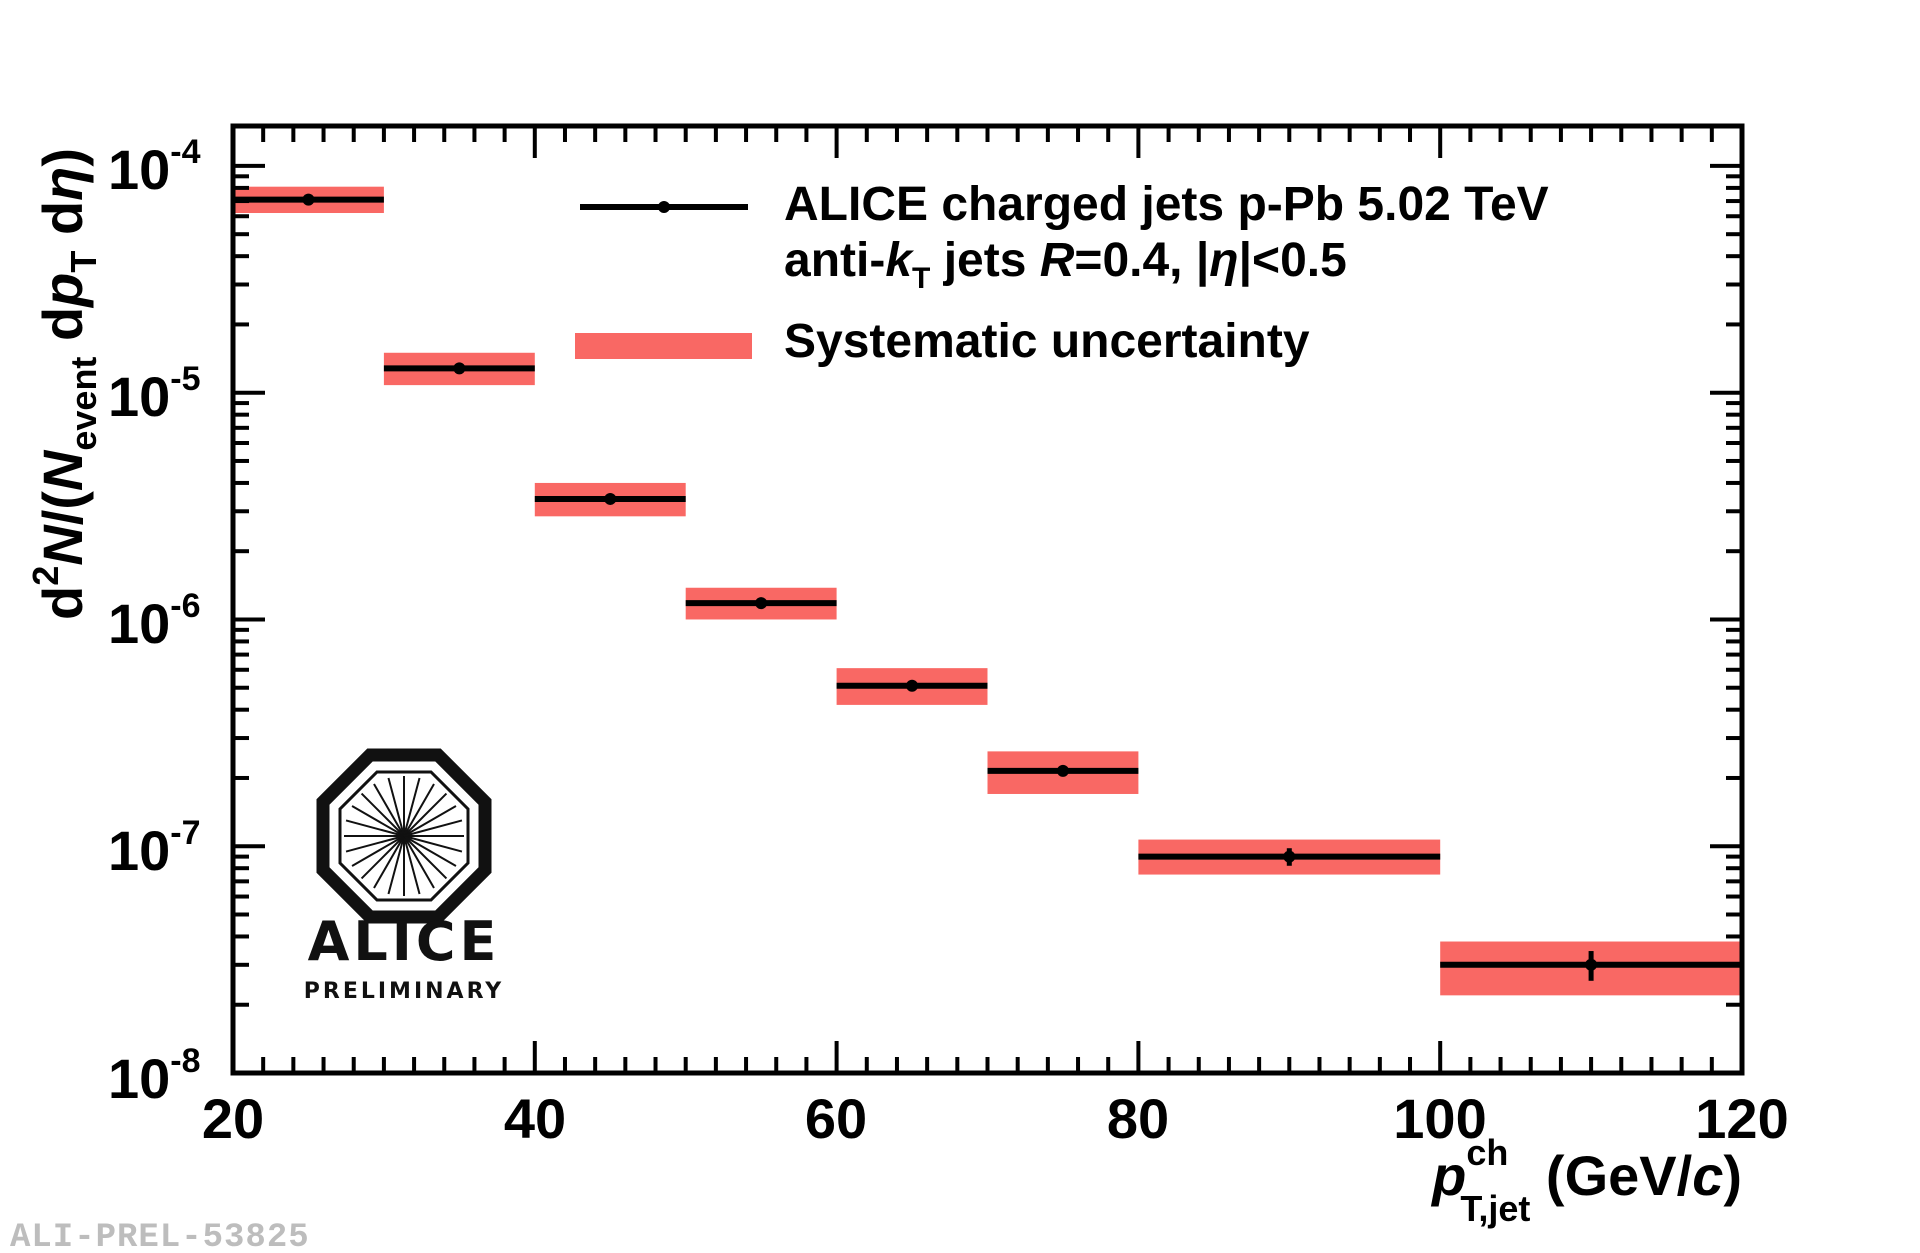 The height and width of the screenshot is (1253, 1920). I want to click on x-axis-title: pch T,jet (GeV/c), so click(1586, 1180).